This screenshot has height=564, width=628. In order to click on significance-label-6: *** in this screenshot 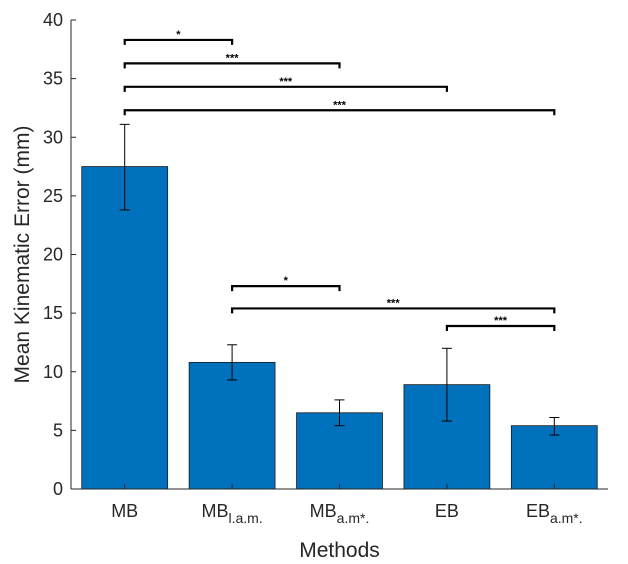, I will do `click(501, 321)`.